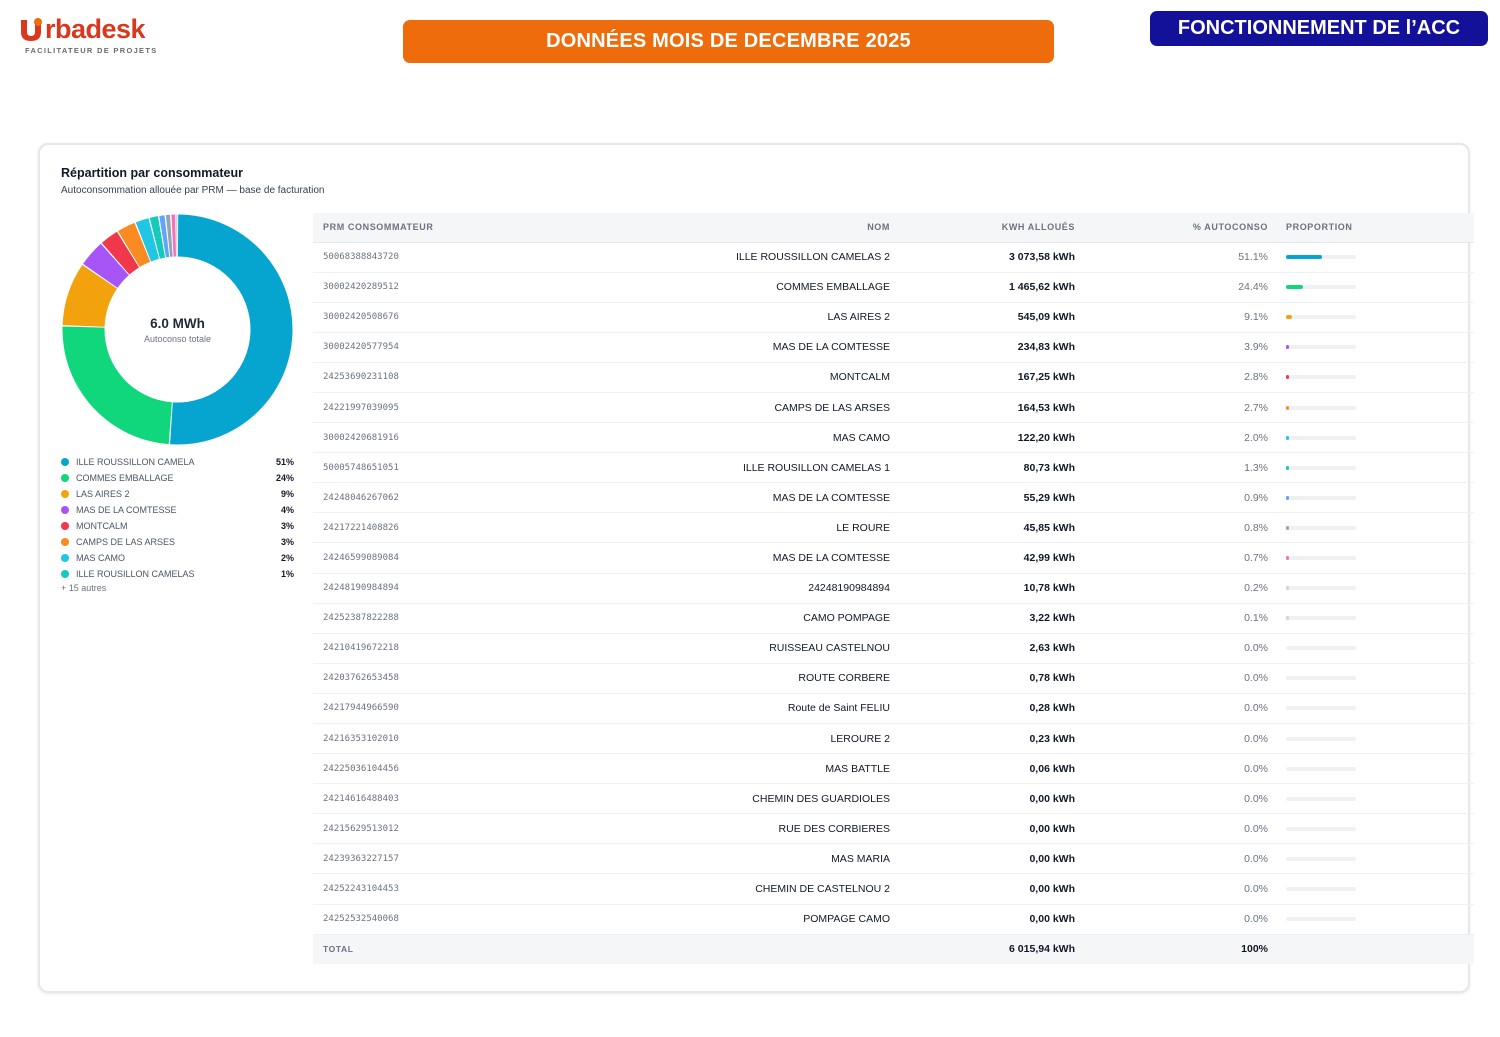 The height and width of the screenshot is (1037, 1500). Describe the element at coordinates (893, 949) in the screenshot. I see `table-total-row: TOTAL 6 015,94 kWh 100%` at that location.